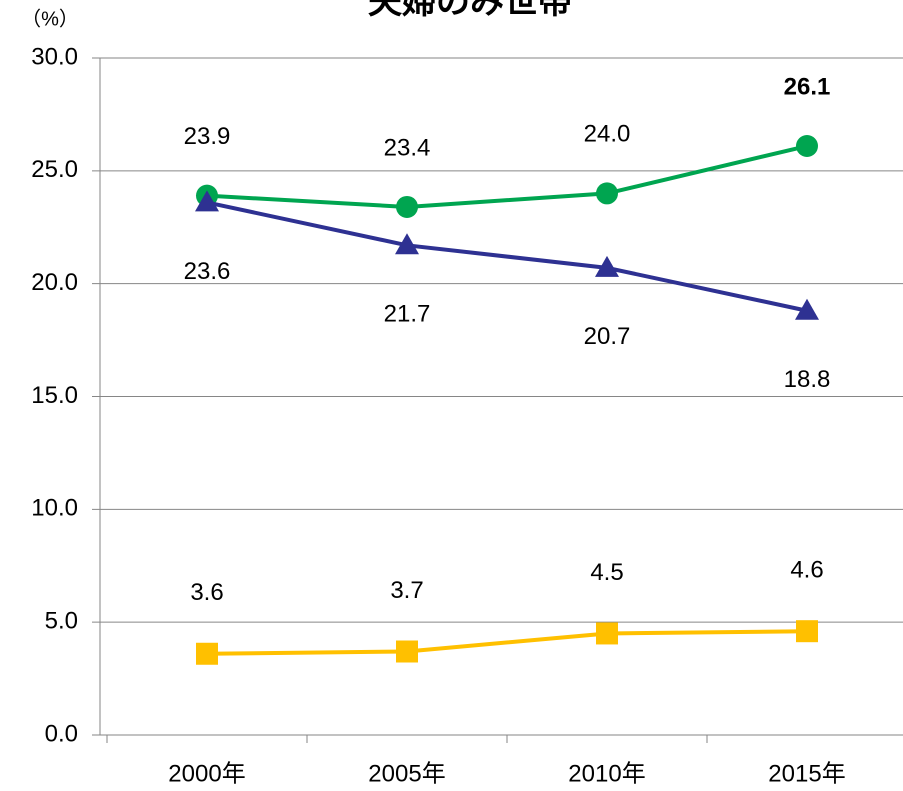 This screenshot has width=903, height=791. What do you see at coordinates (606, 773) in the screenshot?
I see `x-tick-label: 2010年` at bounding box center [606, 773].